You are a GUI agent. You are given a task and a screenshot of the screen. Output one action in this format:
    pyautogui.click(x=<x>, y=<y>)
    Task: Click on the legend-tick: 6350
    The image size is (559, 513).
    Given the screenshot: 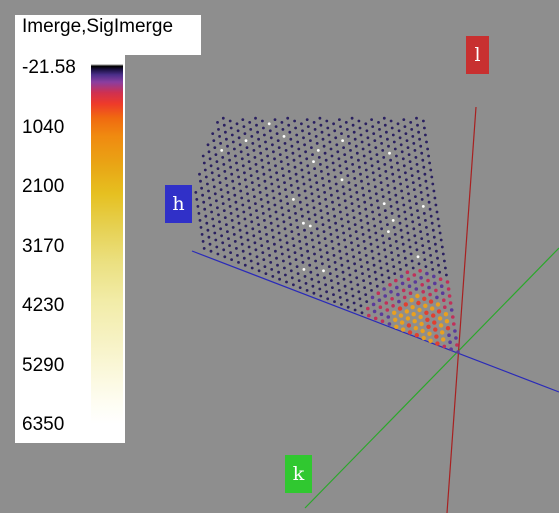 What is the action you would take?
    pyautogui.click(x=43, y=424)
    